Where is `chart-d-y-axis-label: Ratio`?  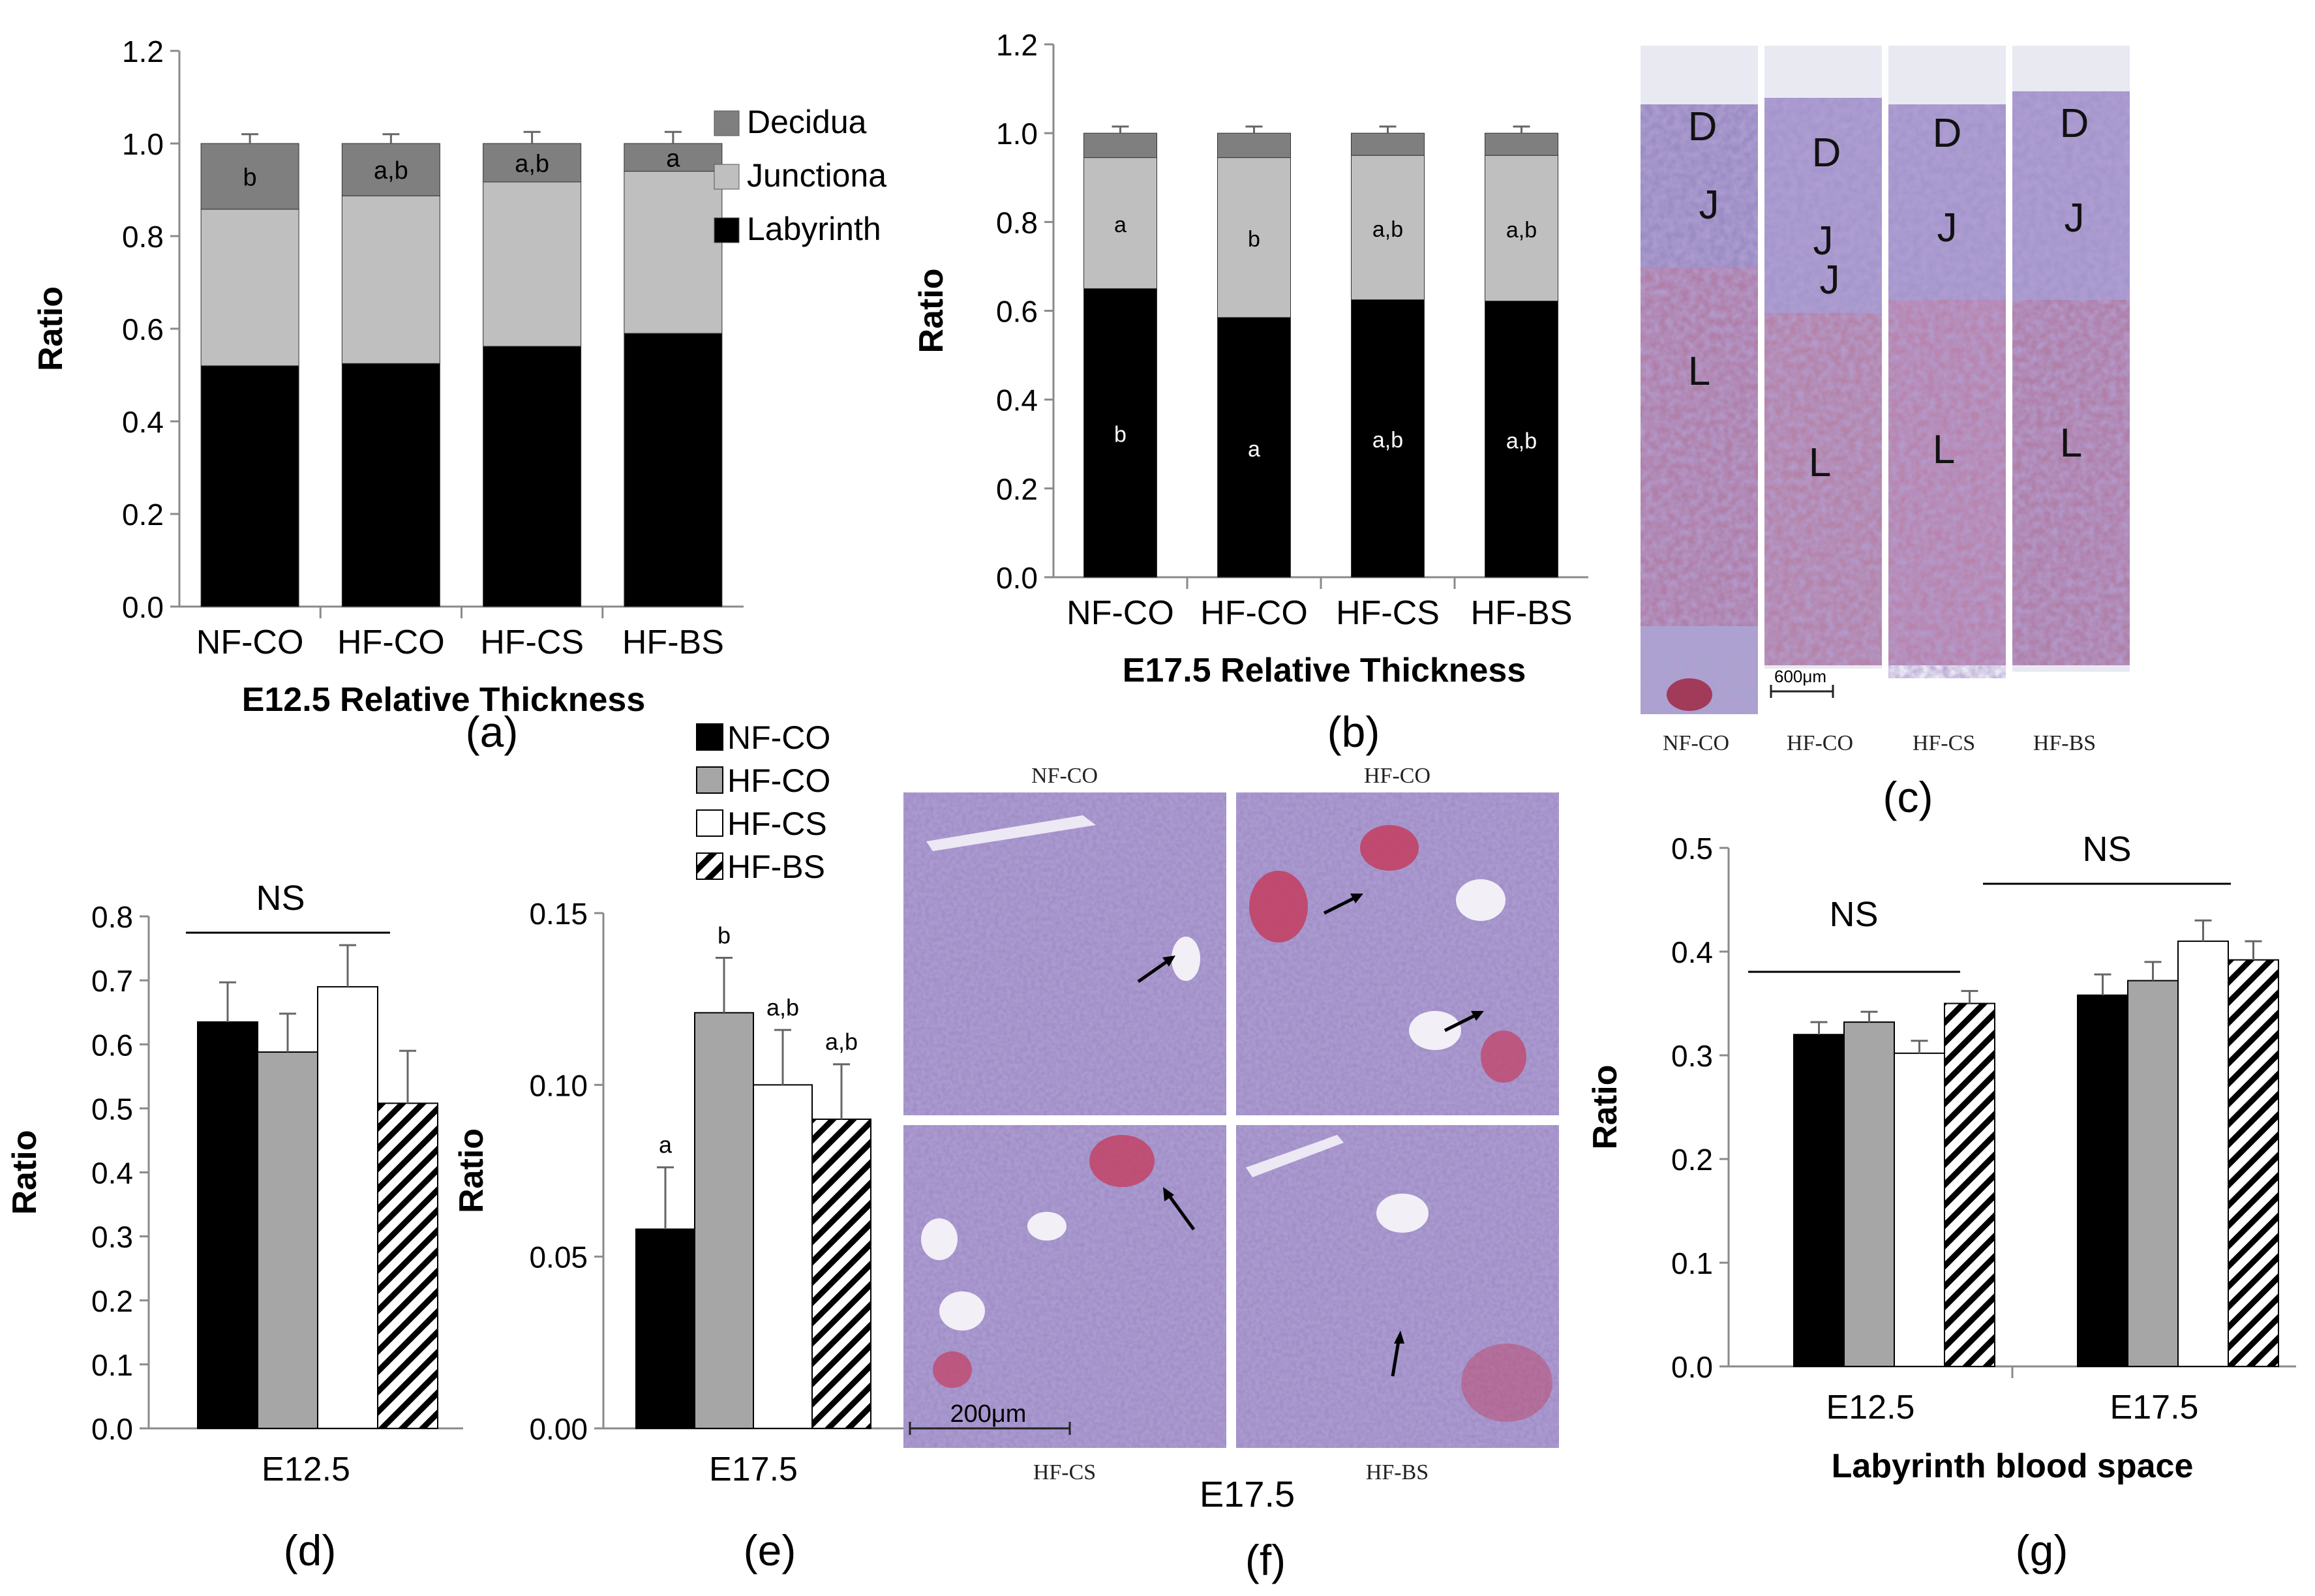 chart-d-y-axis-label: Ratio is located at coordinates (25, 1172).